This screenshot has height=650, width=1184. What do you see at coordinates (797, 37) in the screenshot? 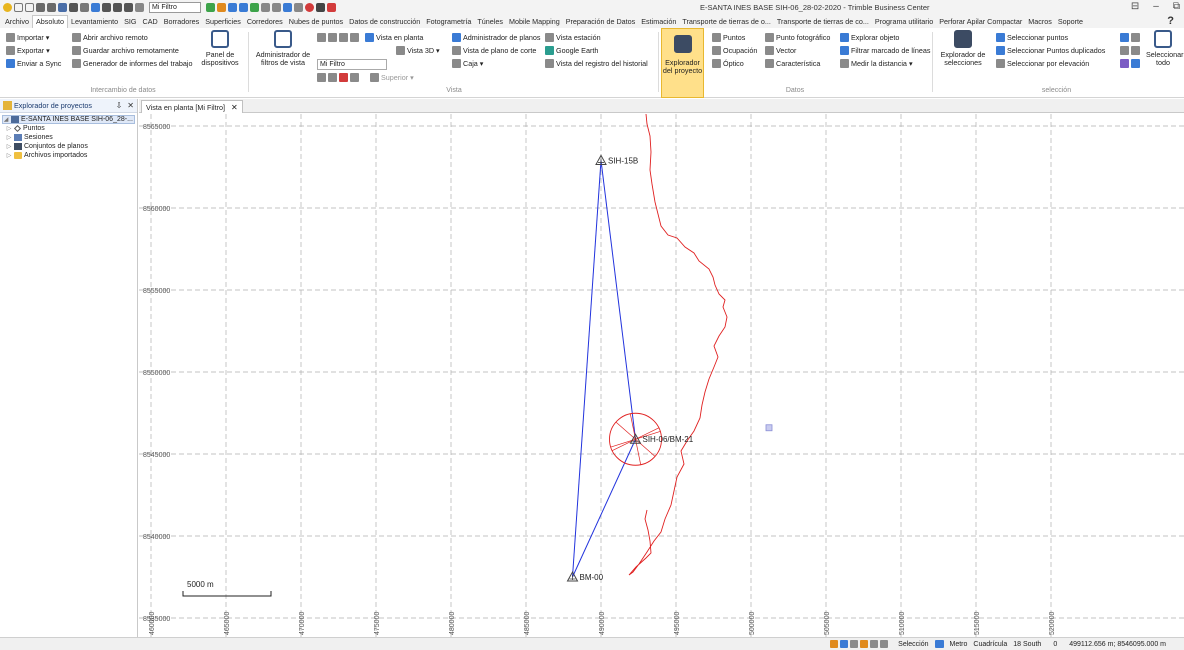
I see `photo-point-button: Punto fotográfico` at bounding box center [797, 37].